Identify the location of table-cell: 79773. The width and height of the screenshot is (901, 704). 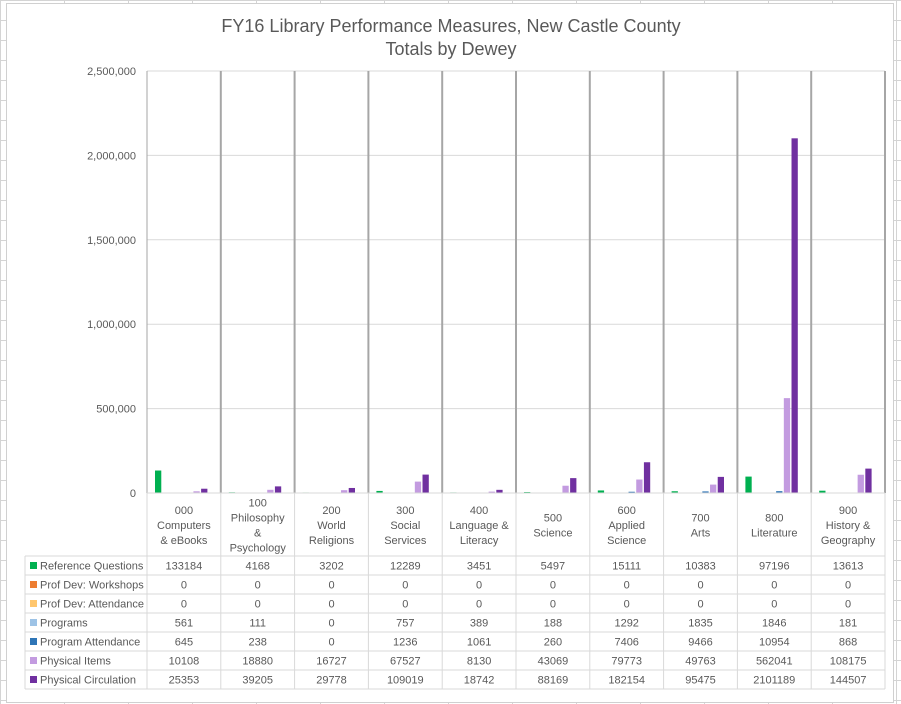
(626, 662).